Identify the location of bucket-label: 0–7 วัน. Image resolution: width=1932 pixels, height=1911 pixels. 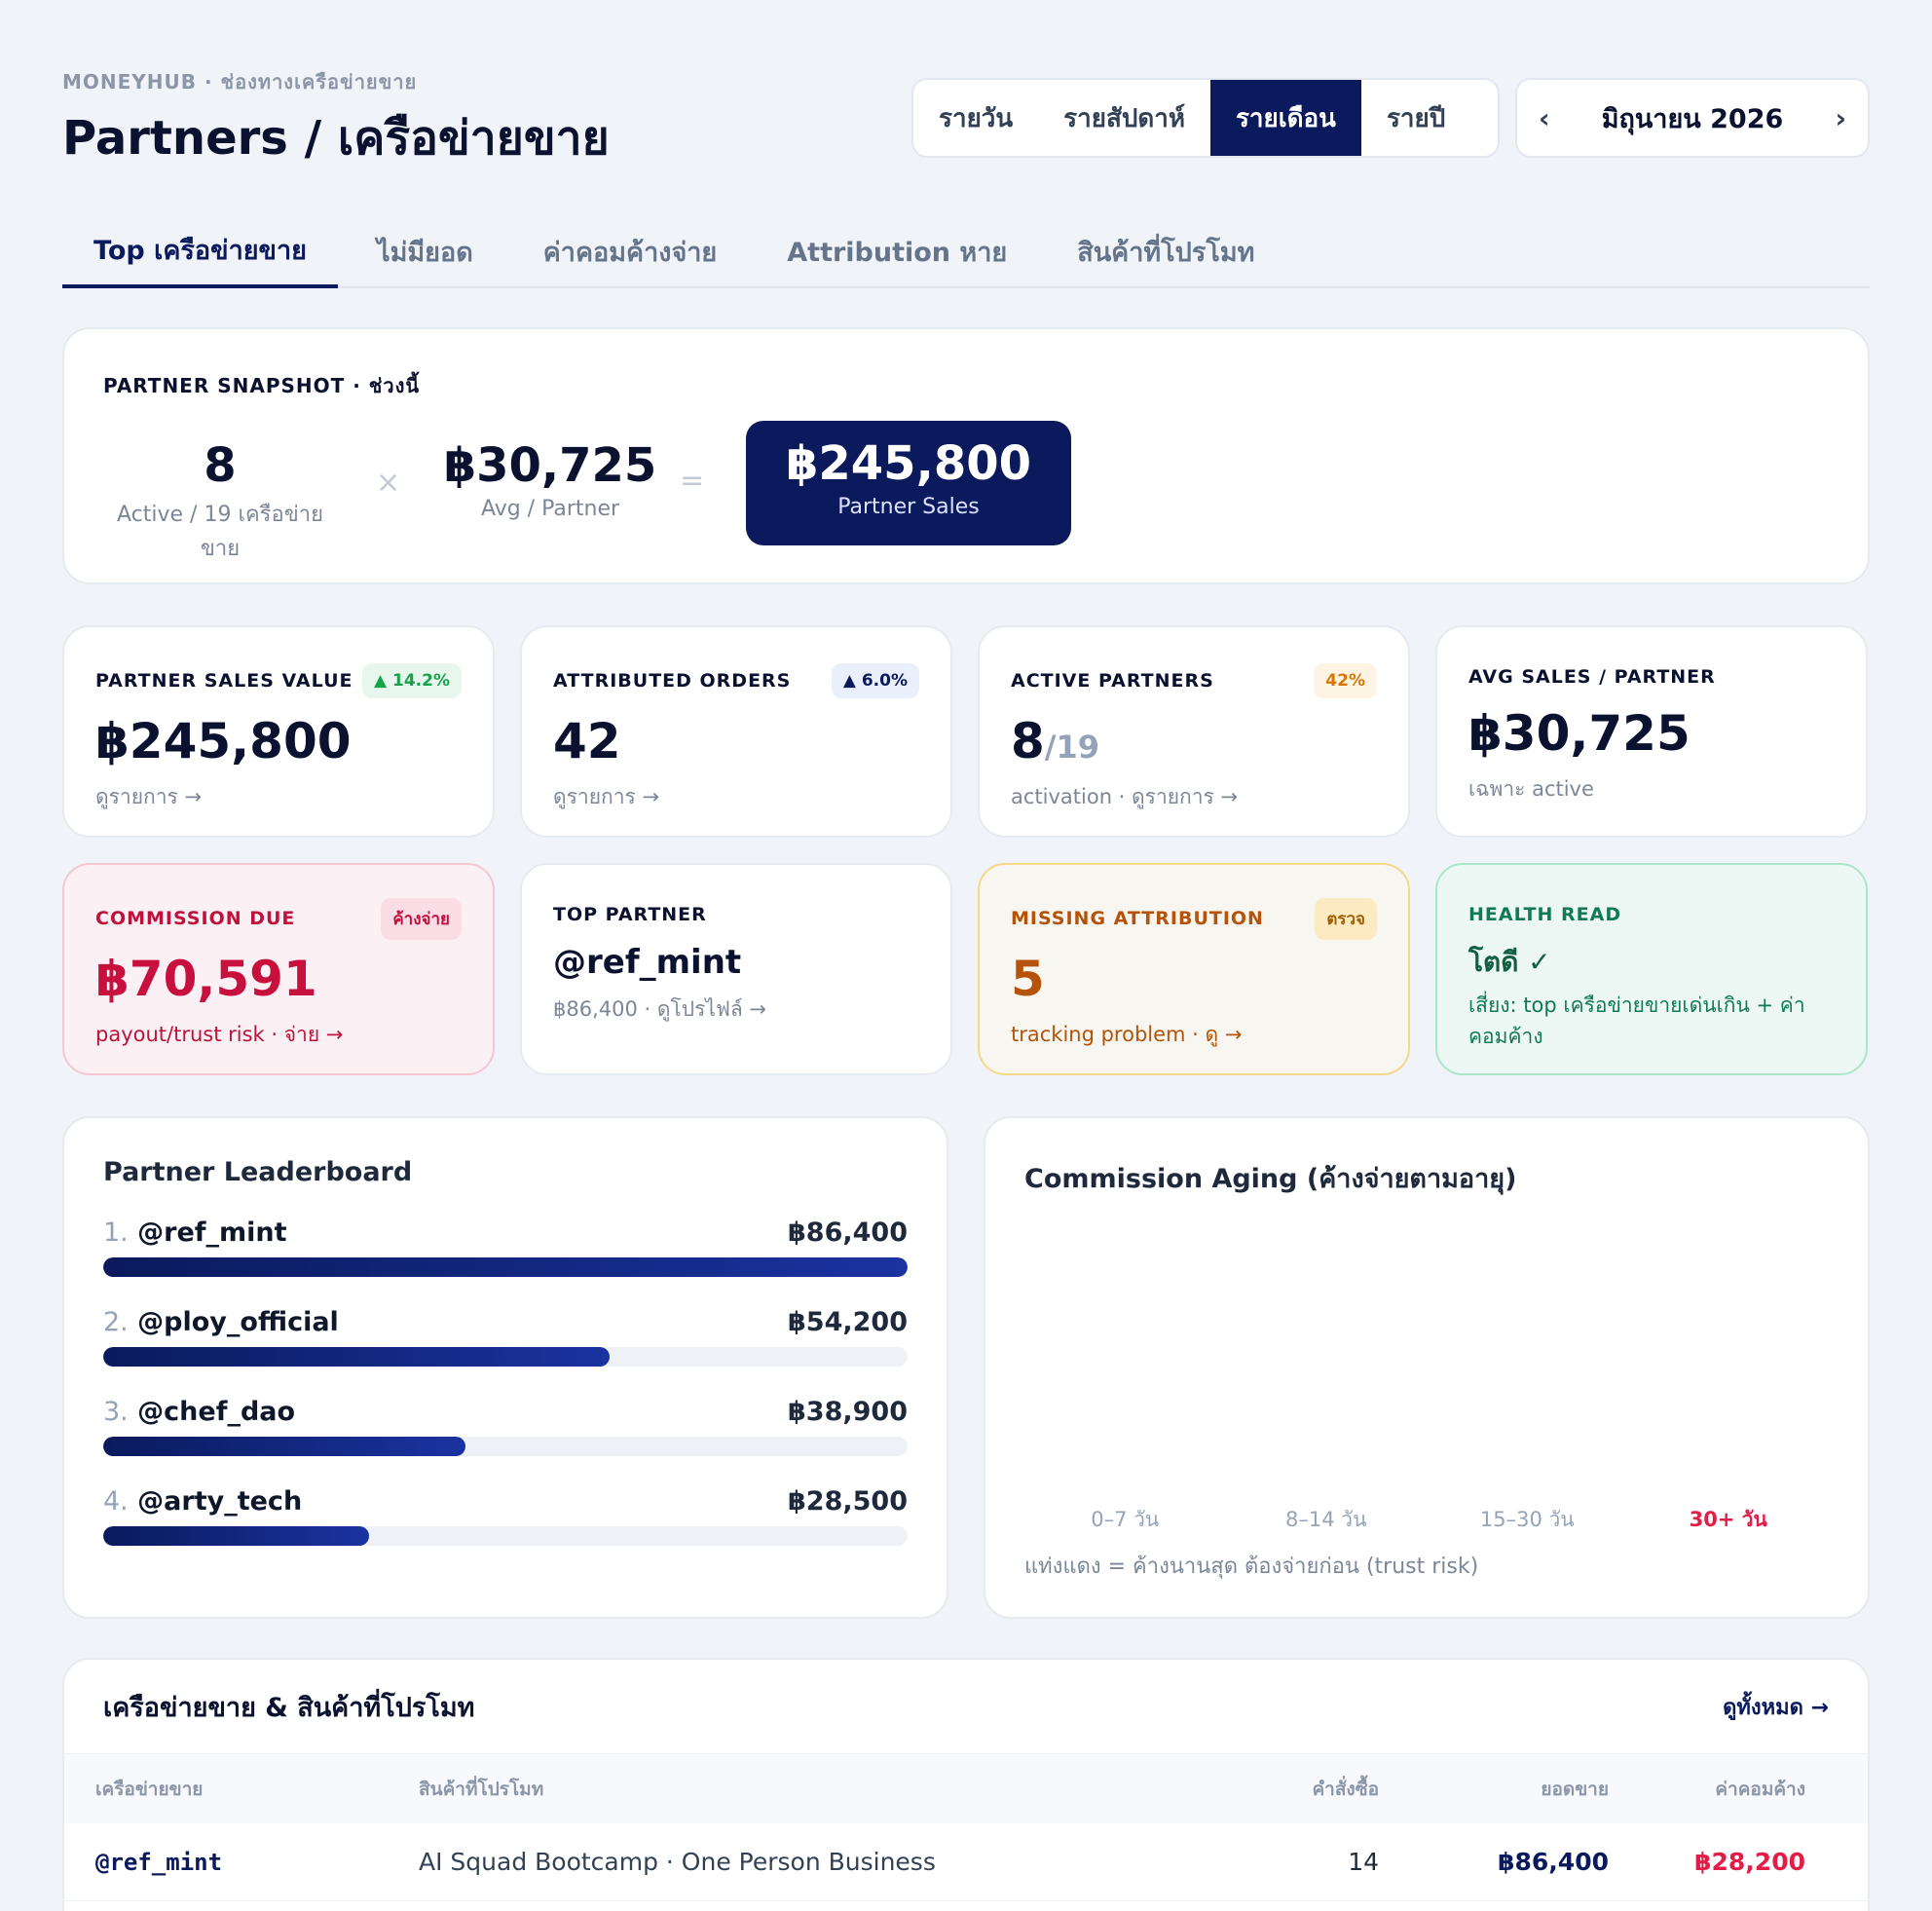
(1125, 1519).